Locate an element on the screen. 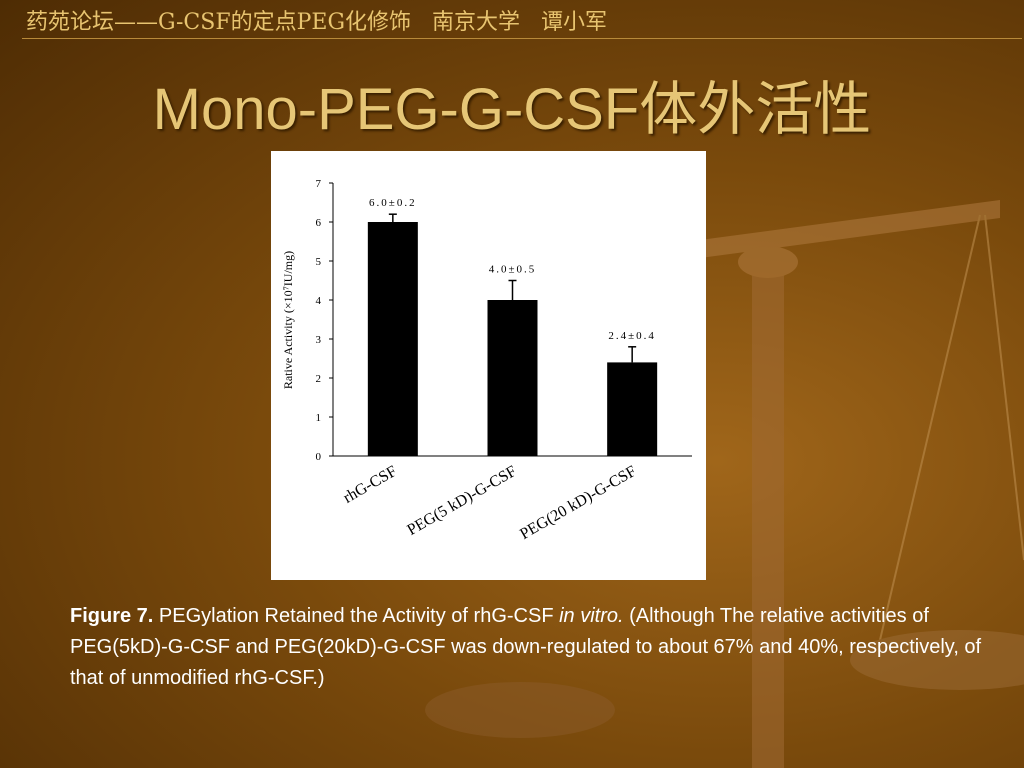 The height and width of the screenshot is (768, 1024). y-tick-label: 3 is located at coordinates (319, 340).